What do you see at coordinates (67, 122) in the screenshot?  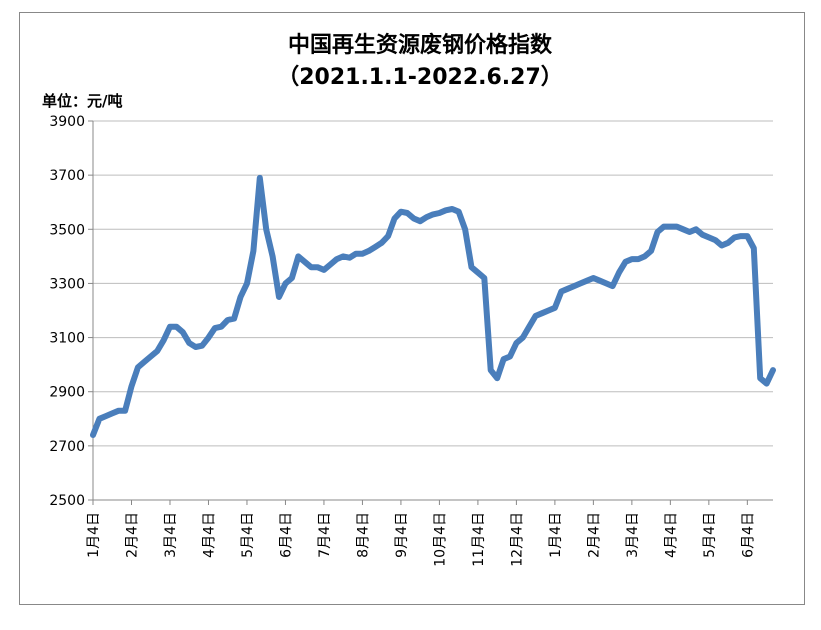 I see `y-tick-label: 3900` at bounding box center [67, 122].